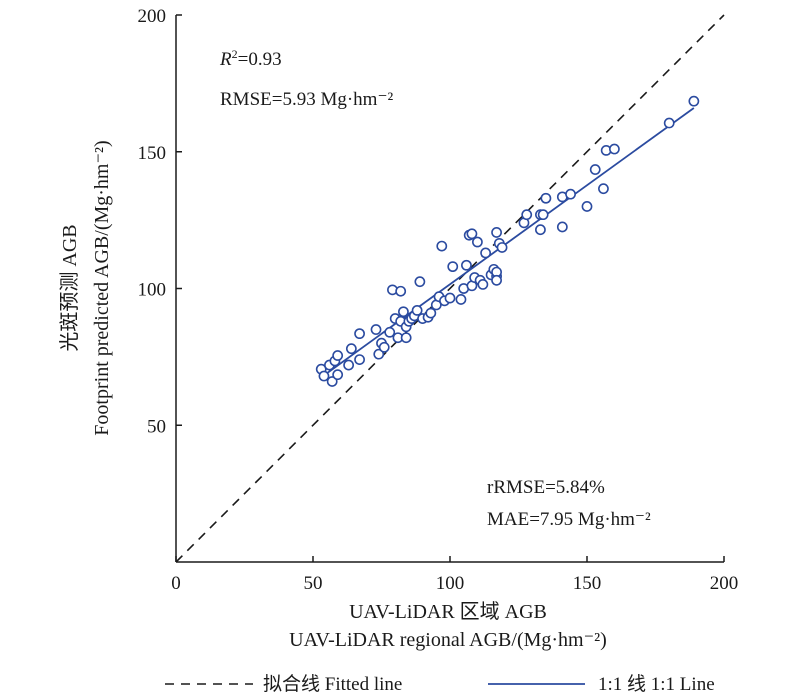 This screenshot has width=800, height=699. What do you see at coordinates (160, 221) in the screenshot?
I see `y-axis-ticks: 50 100 150 200` at bounding box center [160, 221].